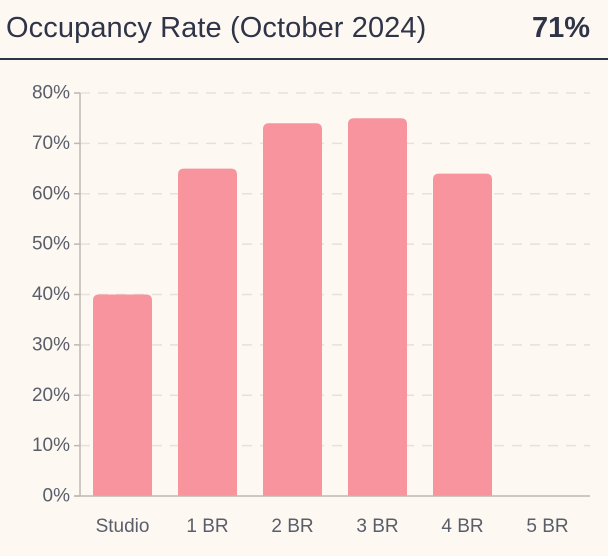  I want to click on bar-studio, so click(122, 395).